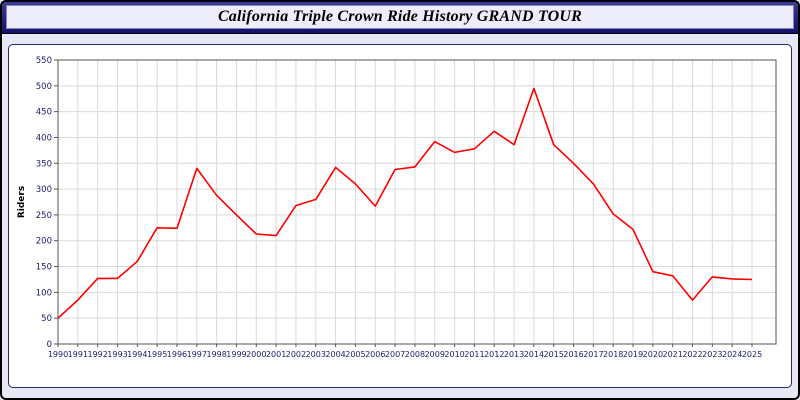  I want to click on y-tick-label: 100, so click(44, 293).